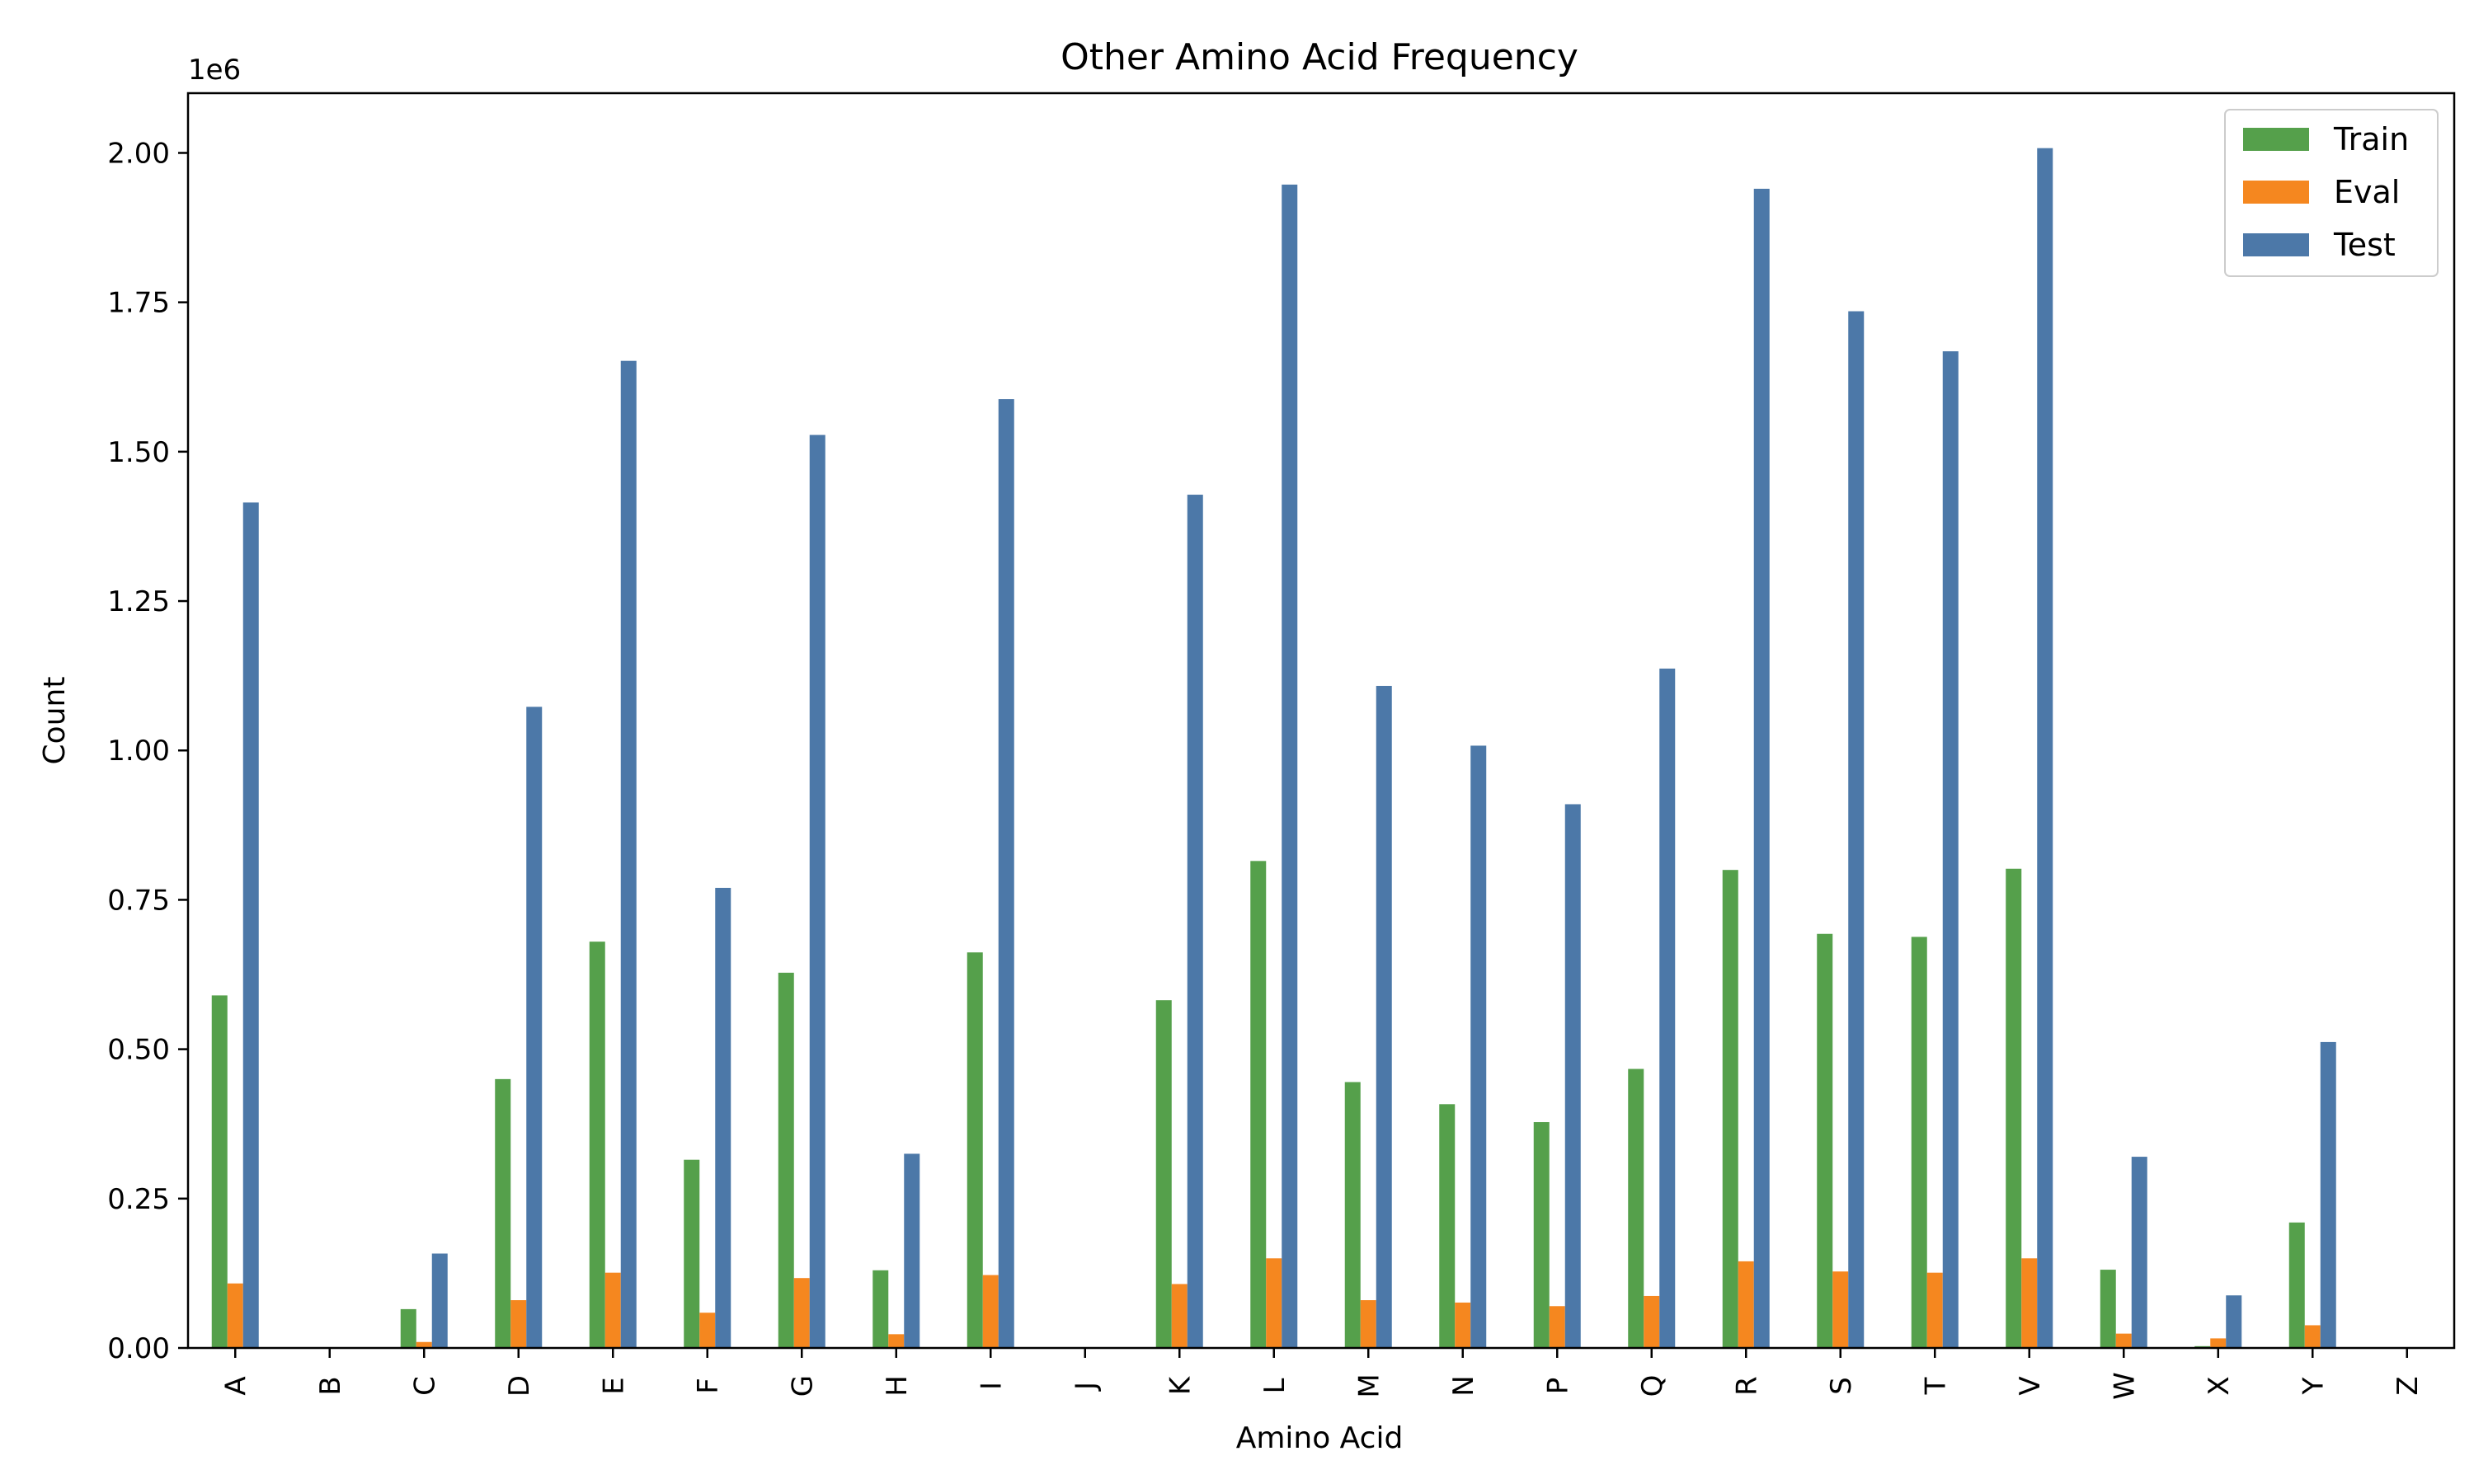  Describe the element at coordinates (1320, 1438) in the screenshot. I see `x-axis-label: Amino Acid` at that location.